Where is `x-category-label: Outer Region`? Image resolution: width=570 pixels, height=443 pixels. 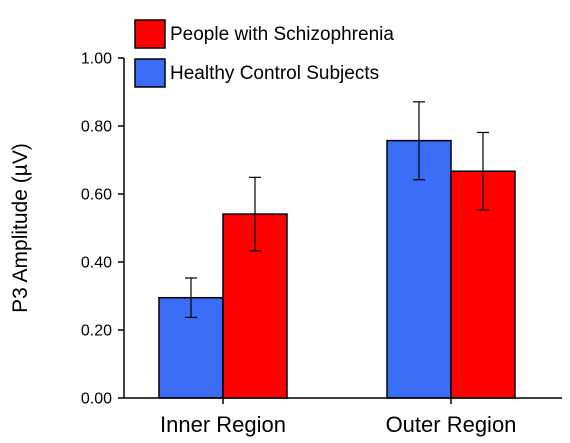 x-category-label: Outer Region is located at coordinates (451, 424).